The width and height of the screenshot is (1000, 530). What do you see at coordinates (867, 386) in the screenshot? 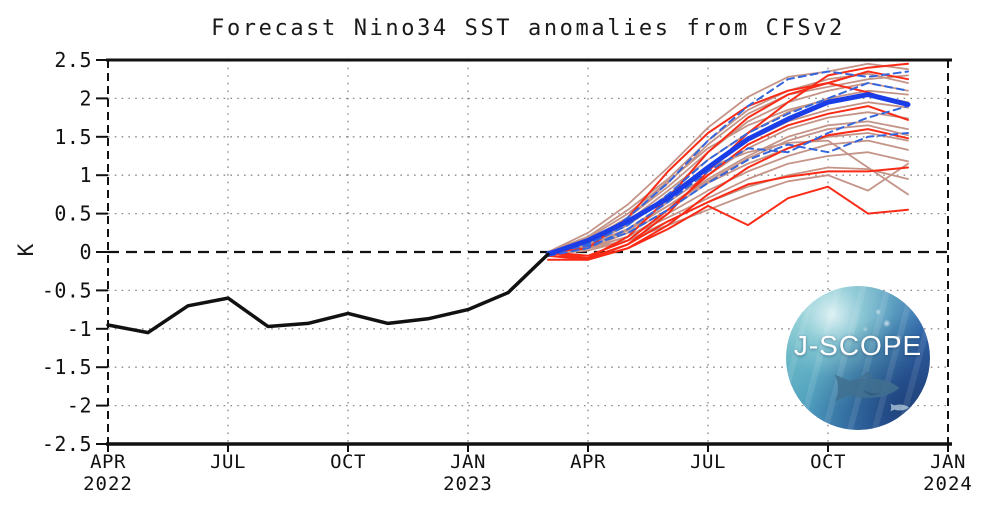
I see `fish-icon` at bounding box center [867, 386].